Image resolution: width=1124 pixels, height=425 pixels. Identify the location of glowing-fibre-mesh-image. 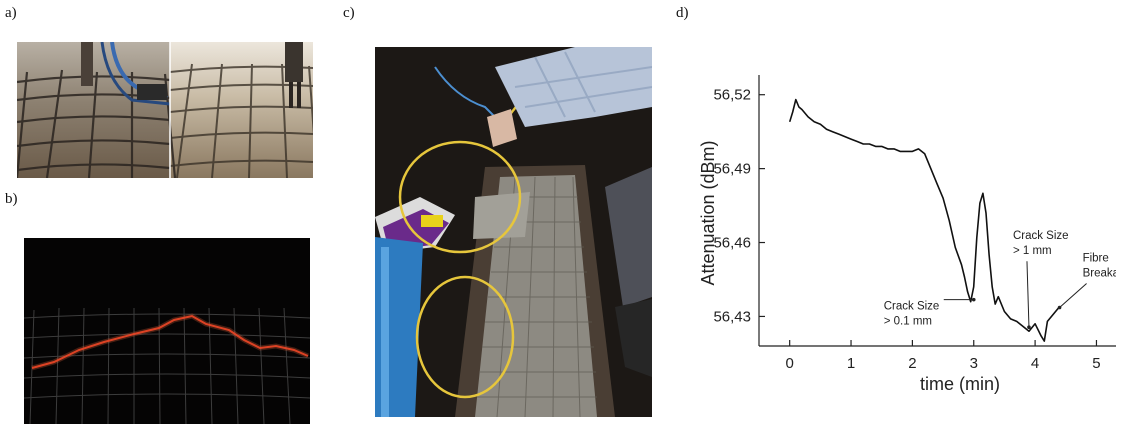
(167, 331).